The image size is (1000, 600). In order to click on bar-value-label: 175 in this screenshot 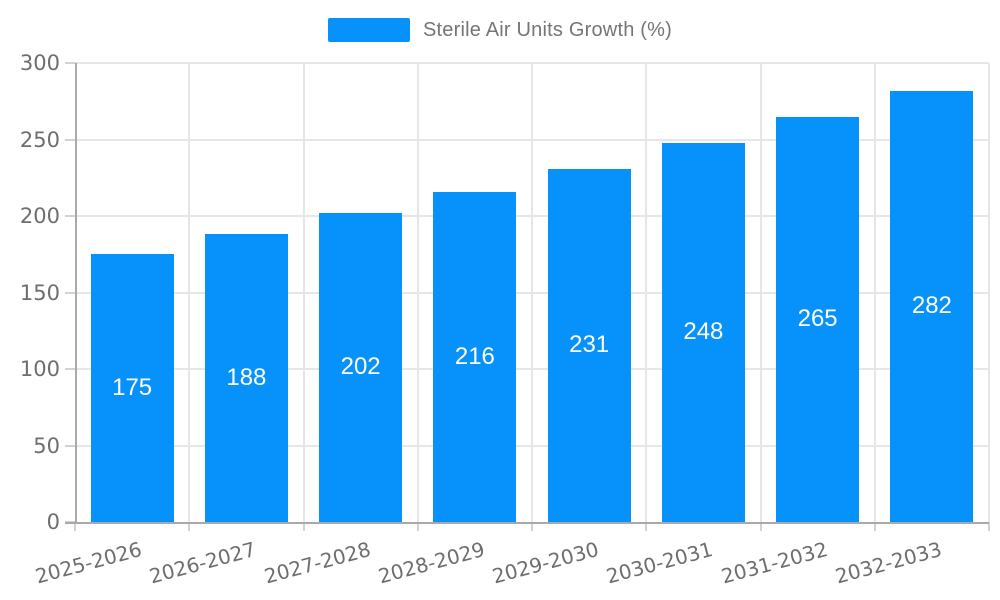, I will do `click(132, 388)`.